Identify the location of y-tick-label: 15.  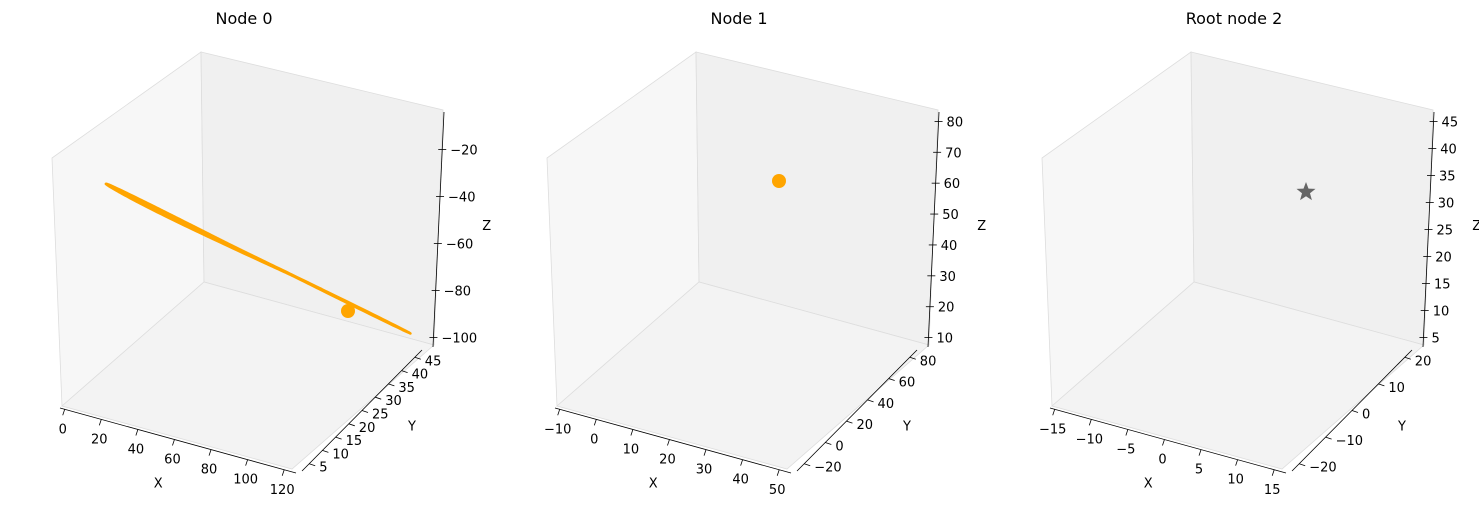
(354, 441).